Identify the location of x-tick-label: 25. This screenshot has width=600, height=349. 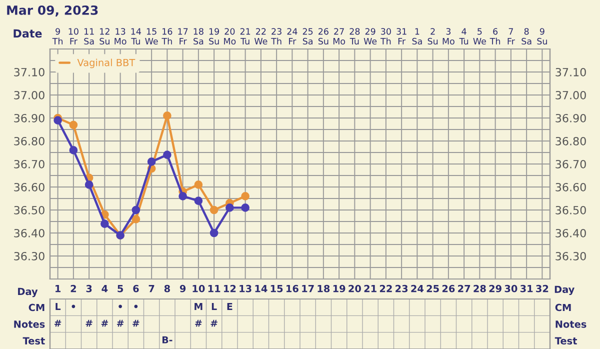
(432, 288).